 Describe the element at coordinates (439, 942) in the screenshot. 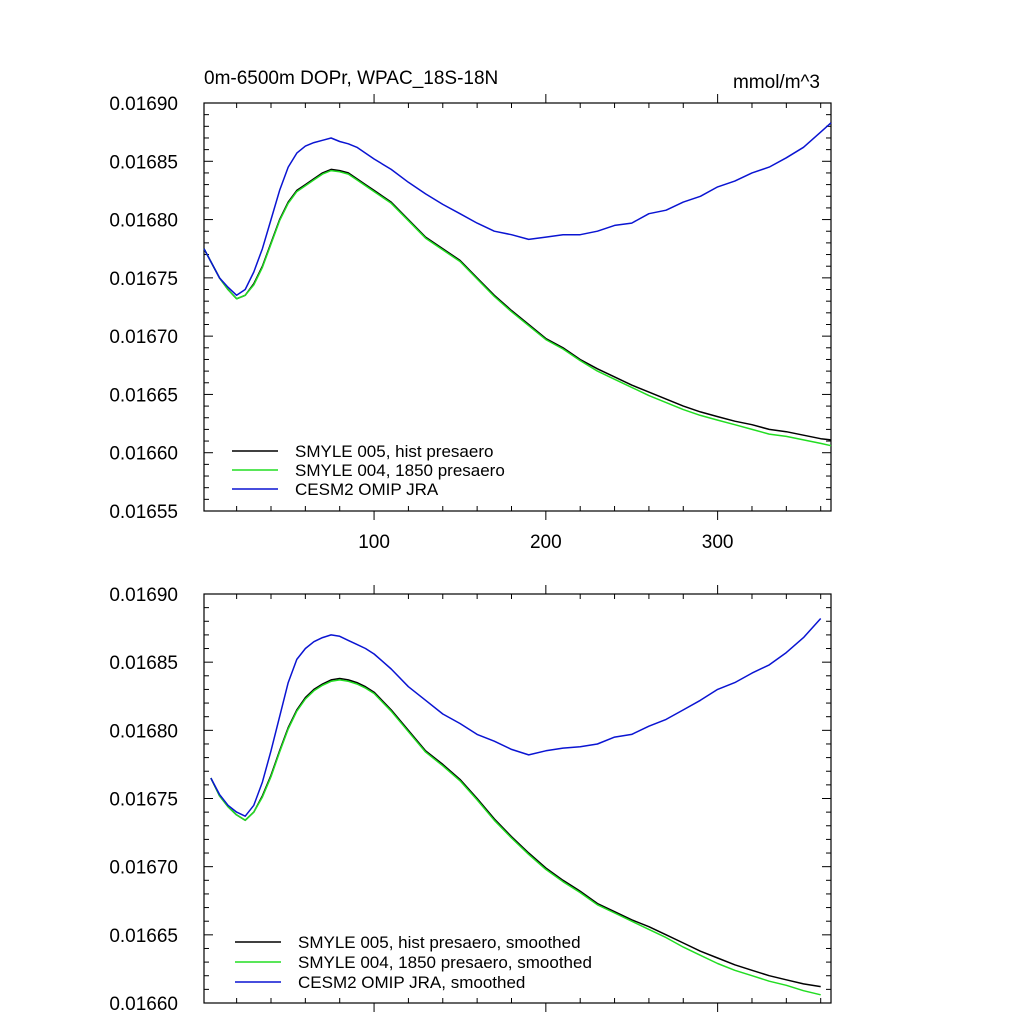

I see `legend-label: SMYLE 005, hist presaero, smoothed` at that location.